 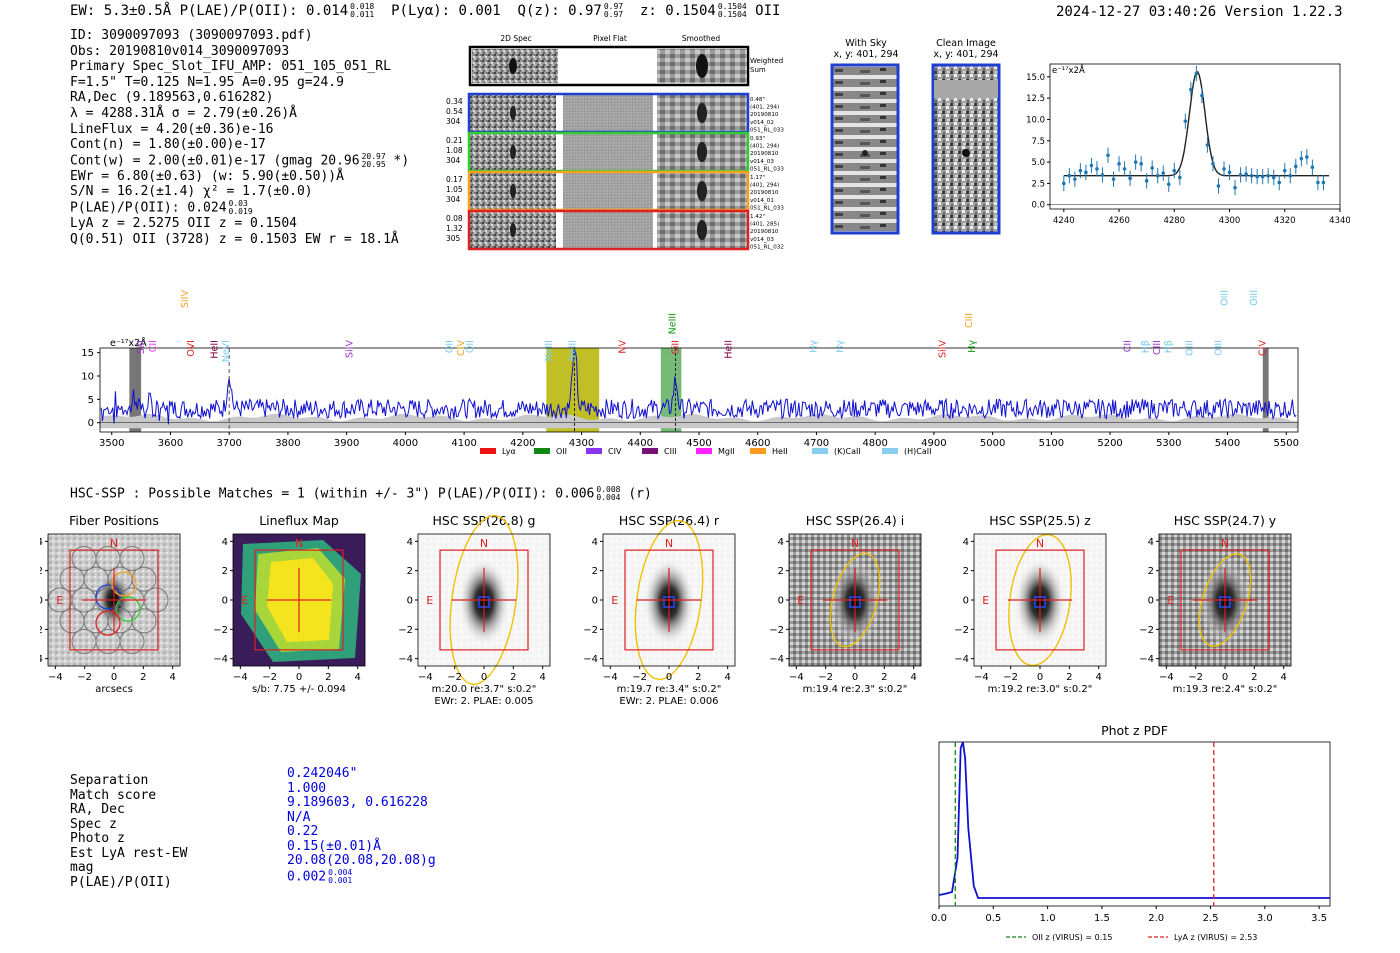 What do you see at coordinates (701, 38) in the screenshot?
I see `col-header-smoothed: Smoothed` at bounding box center [701, 38].